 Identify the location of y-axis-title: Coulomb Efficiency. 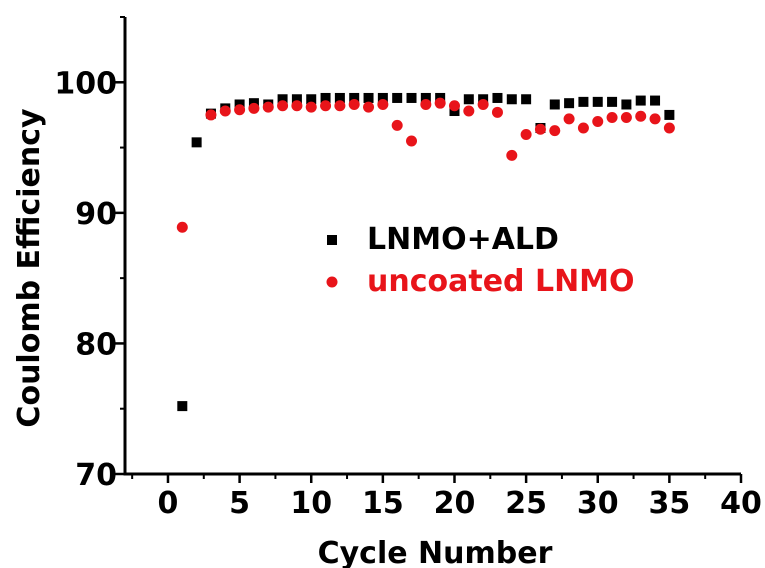
(29, 268).